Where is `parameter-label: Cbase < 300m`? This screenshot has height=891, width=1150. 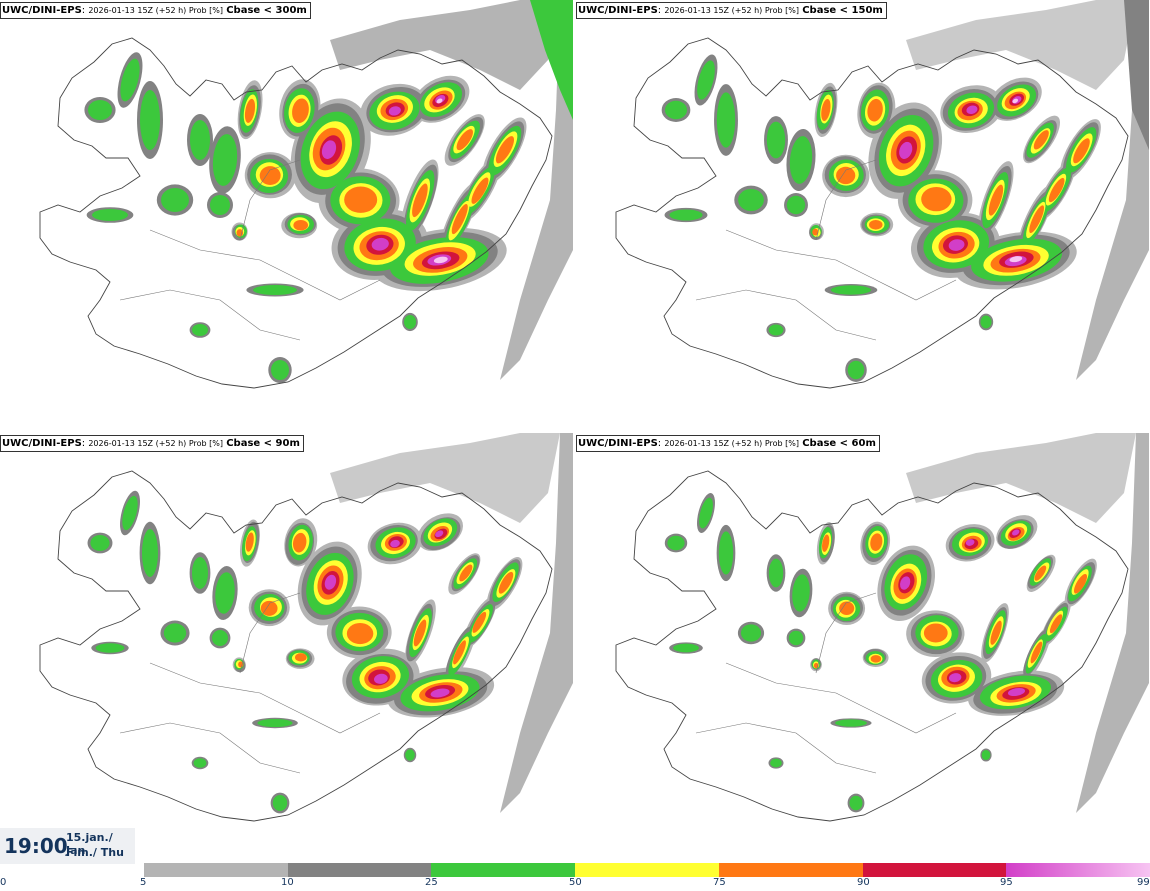
parameter-label: Cbase < 300m is located at coordinates (266, 10).